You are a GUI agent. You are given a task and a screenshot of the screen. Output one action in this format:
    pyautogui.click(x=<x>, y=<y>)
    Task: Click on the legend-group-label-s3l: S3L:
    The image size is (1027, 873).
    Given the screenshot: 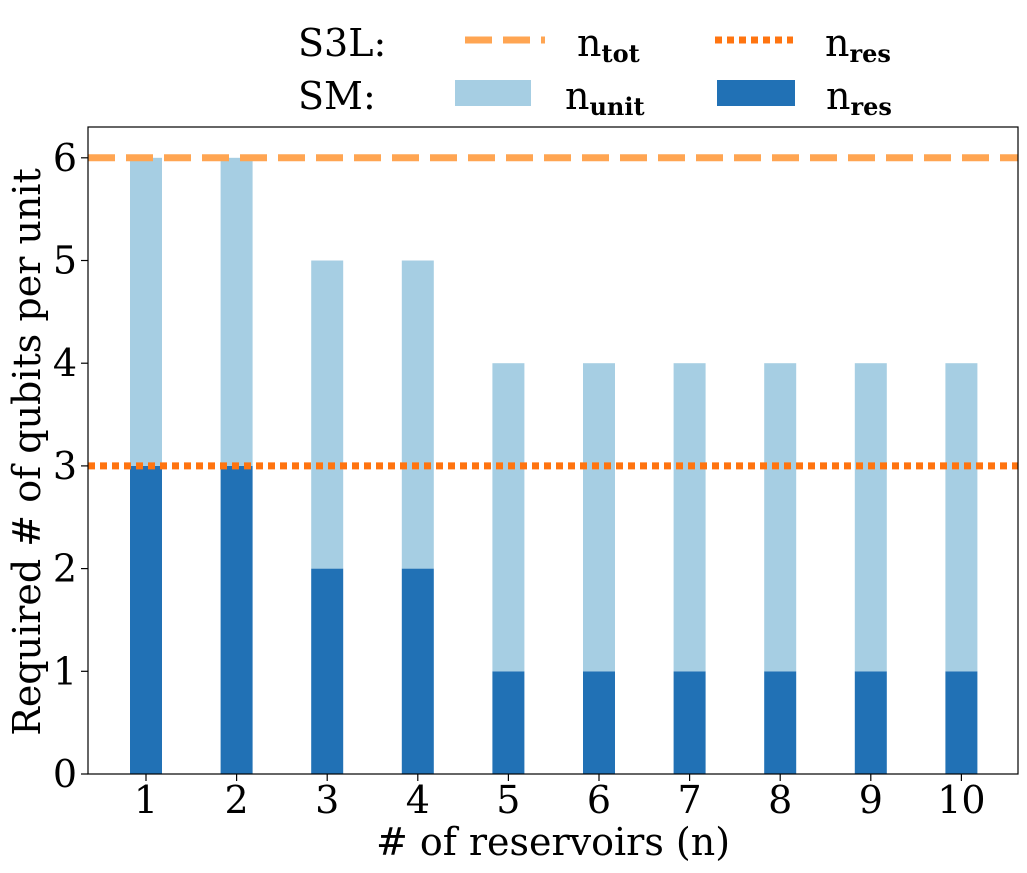 What is the action you would take?
    pyautogui.click(x=342, y=43)
    